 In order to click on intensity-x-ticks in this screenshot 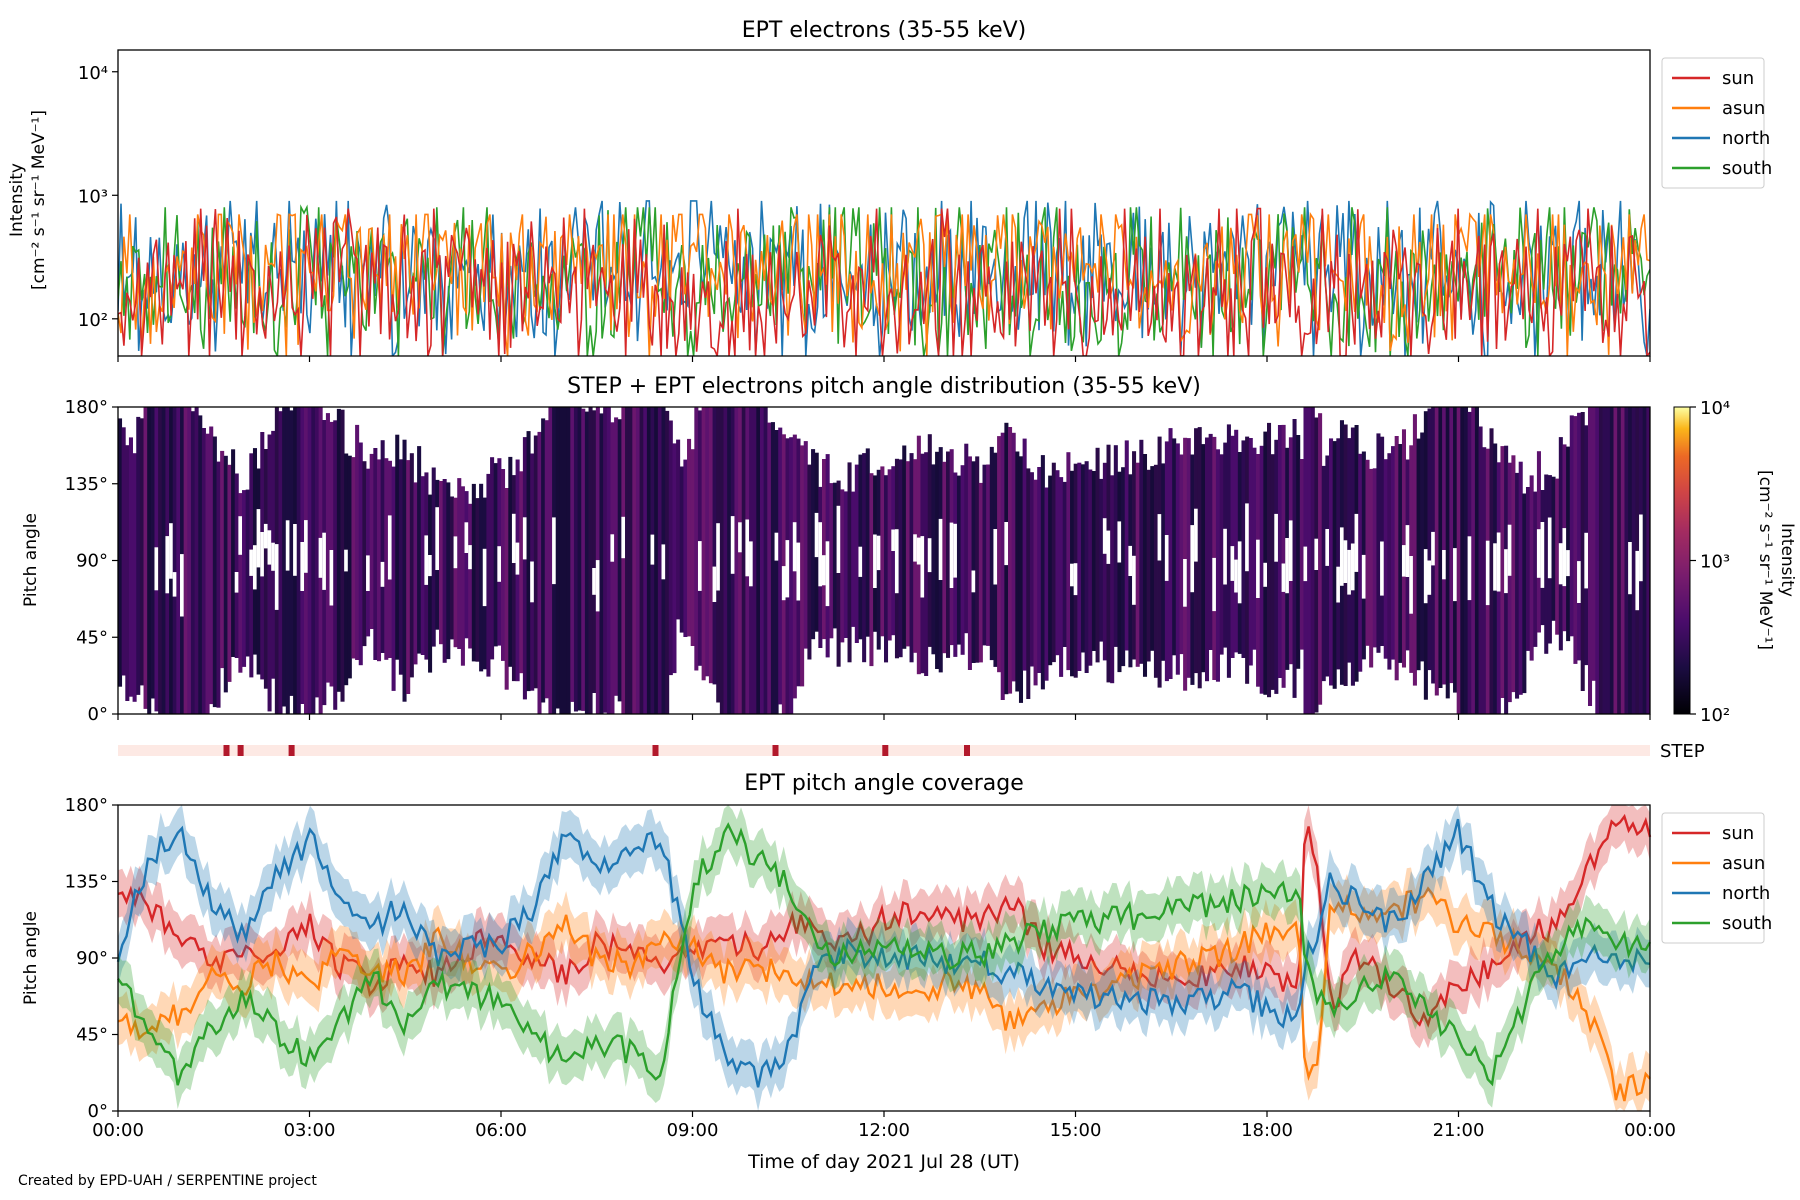, I will do `click(884, 359)`.